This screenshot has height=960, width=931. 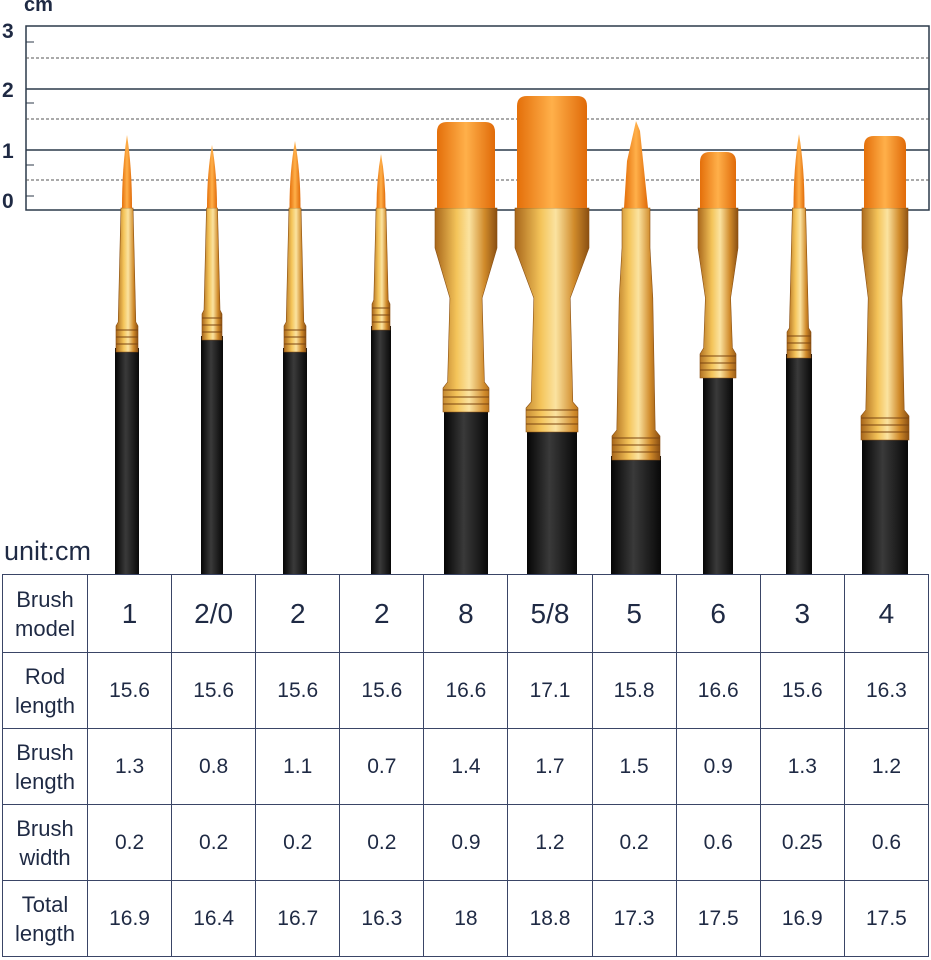 I want to click on table-cell: 0.25, so click(x=802, y=842).